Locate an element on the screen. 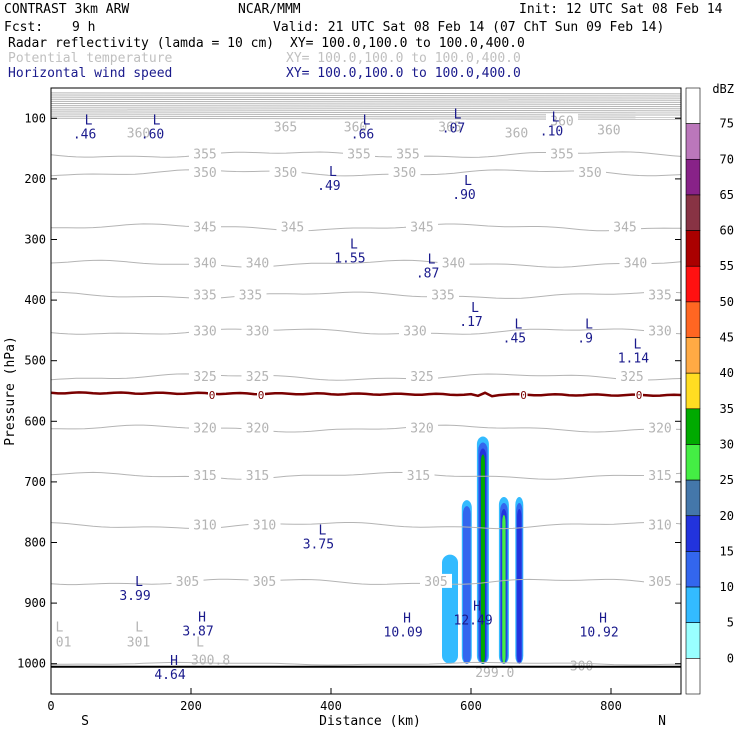 This screenshot has width=740, height=740. wind-extremum-value: 3.99 is located at coordinates (134, 596).